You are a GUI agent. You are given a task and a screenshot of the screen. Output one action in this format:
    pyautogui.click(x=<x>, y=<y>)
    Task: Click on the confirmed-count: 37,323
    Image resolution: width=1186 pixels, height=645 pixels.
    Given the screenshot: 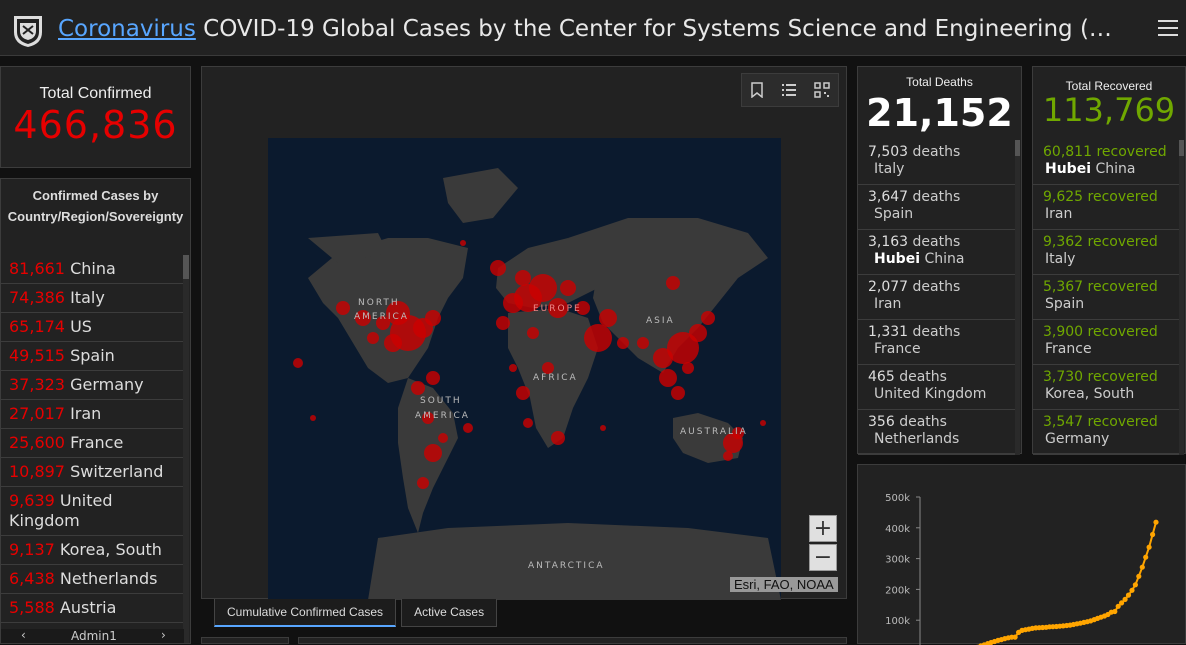 What is the action you would take?
    pyautogui.click(x=37, y=384)
    